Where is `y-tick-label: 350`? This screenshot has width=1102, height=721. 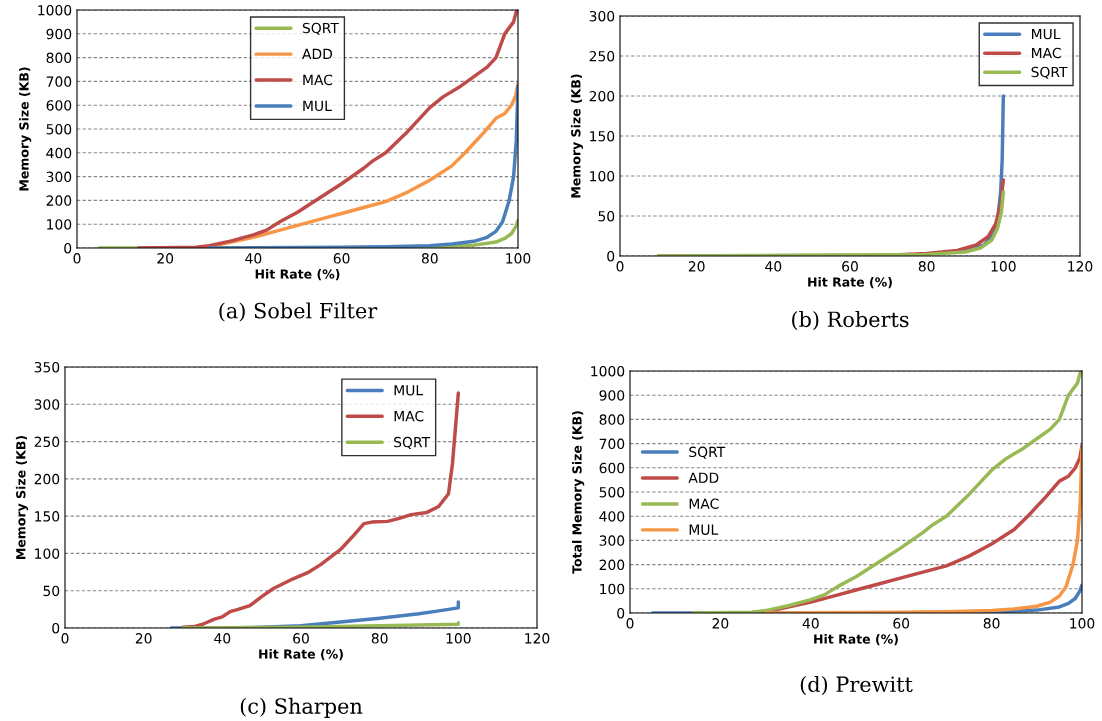
y-tick-label: 350 is located at coordinates (47, 367).